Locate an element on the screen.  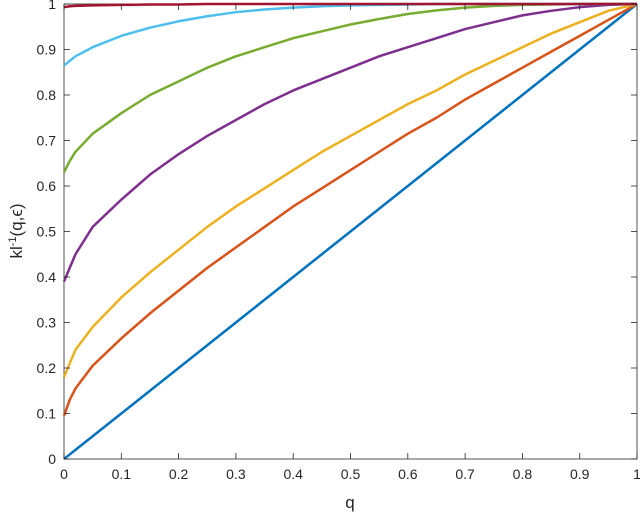
y-axis-label: kl-1(q,ϵ) is located at coordinates (16, 230).